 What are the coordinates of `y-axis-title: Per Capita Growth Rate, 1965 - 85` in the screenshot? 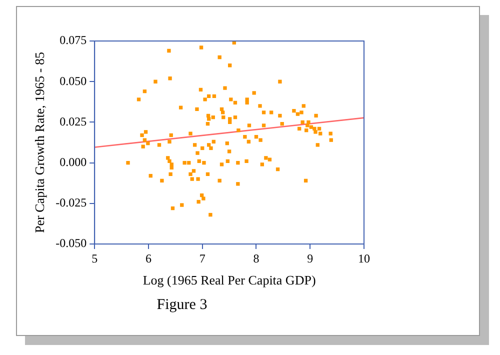 It's located at (40, 142).